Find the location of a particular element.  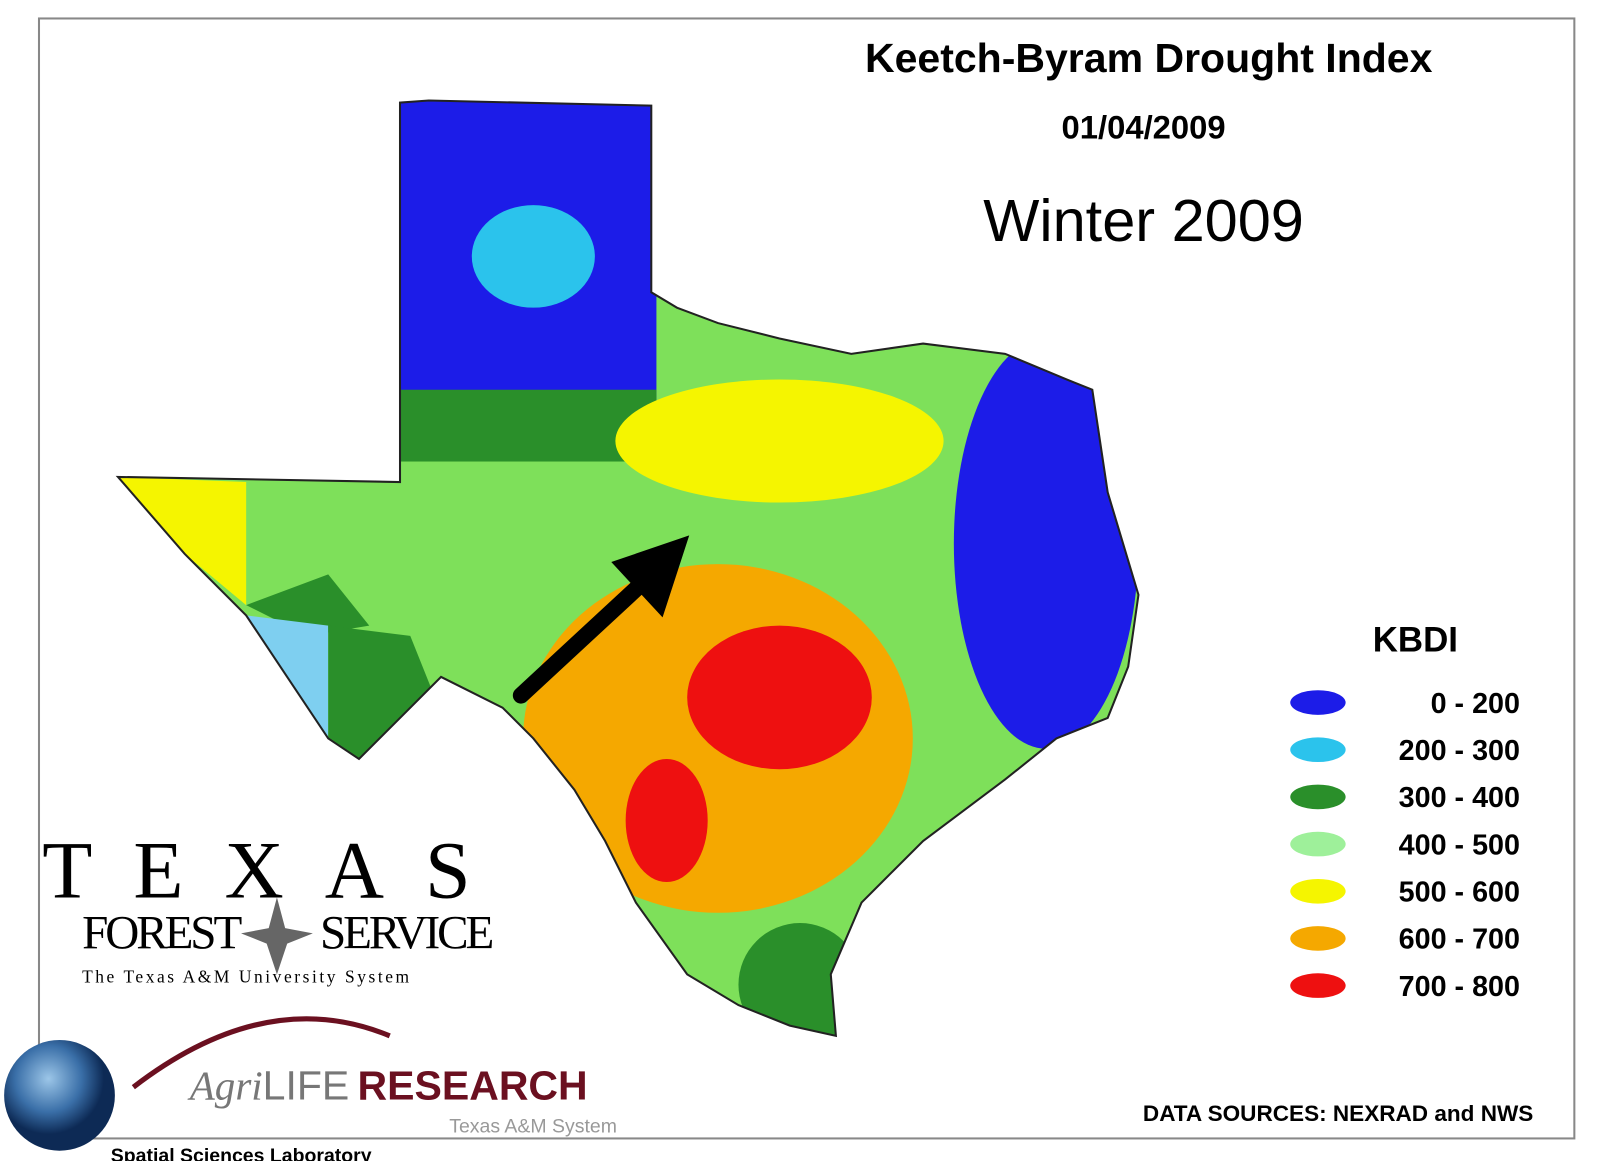

legend-label: 700 - 800 is located at coordinates (1459, 987).